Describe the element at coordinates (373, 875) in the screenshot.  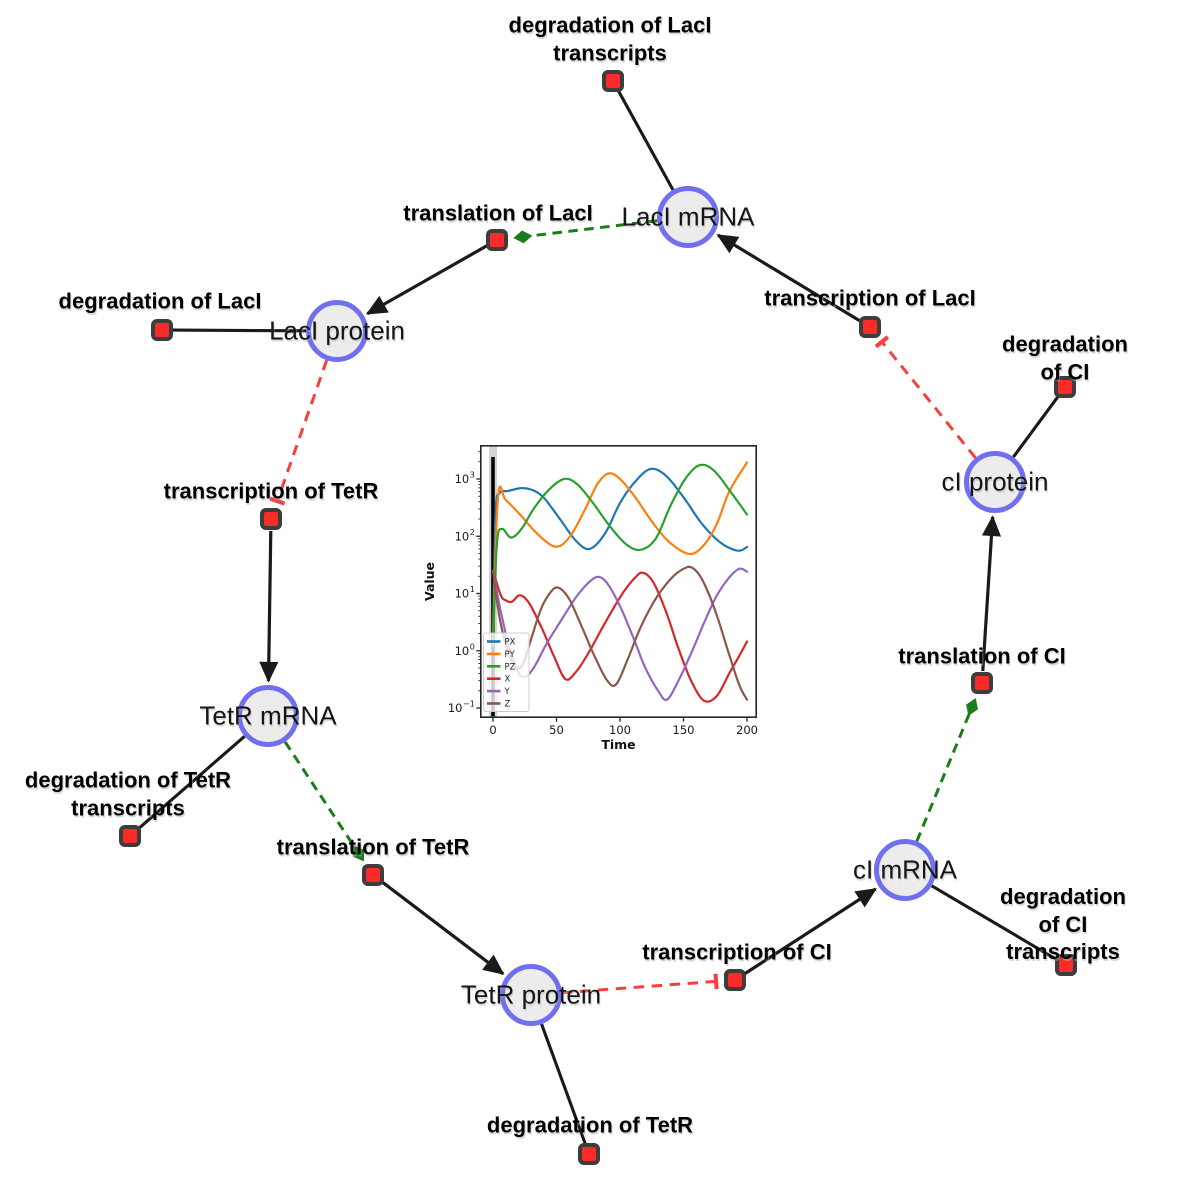
I see `reaction-node-translation-tetr` at that location.